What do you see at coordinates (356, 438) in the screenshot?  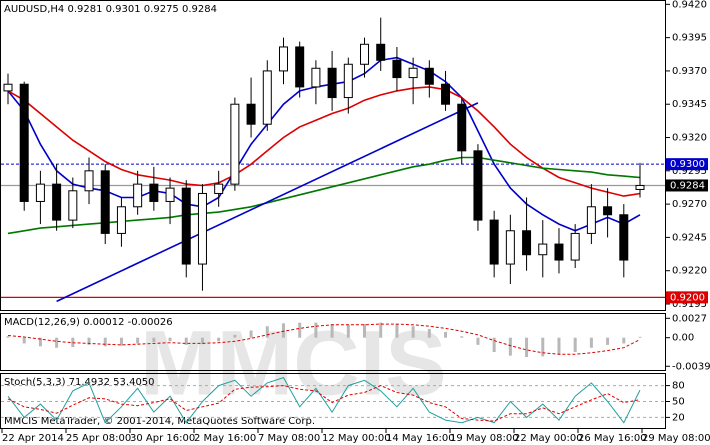 I see `x-tick-label: 12 May 00:00` at bounding box center [356, 438].